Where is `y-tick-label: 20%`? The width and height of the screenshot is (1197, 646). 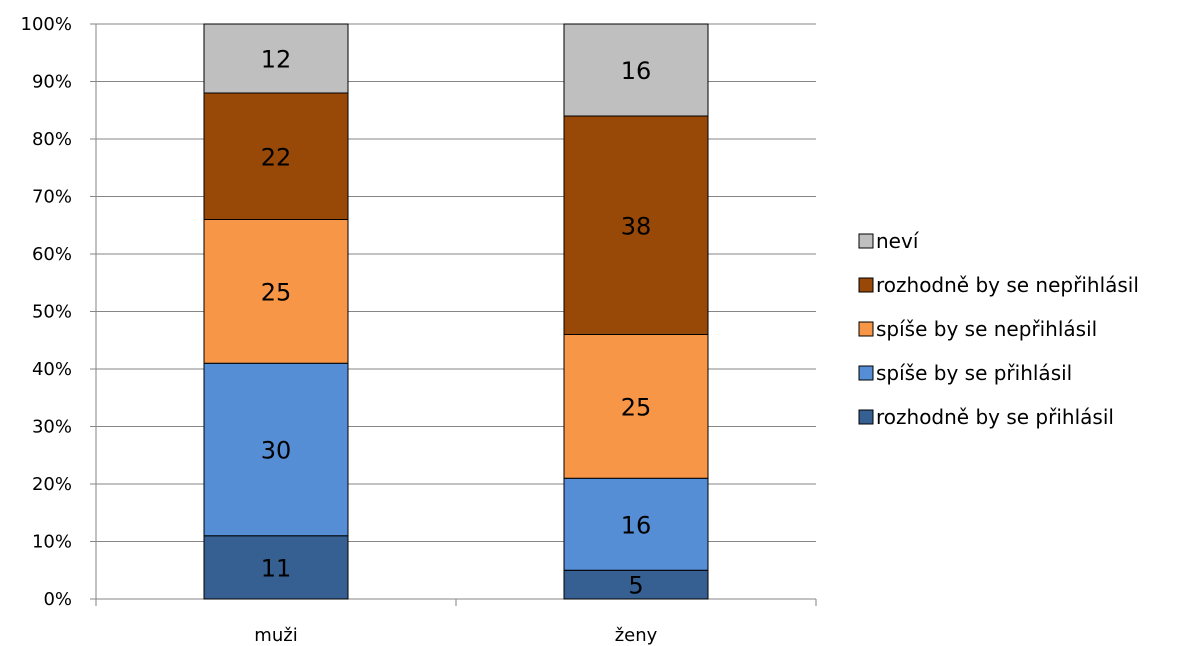
y-tick-label: 20% is located at coordinates (52, 484).